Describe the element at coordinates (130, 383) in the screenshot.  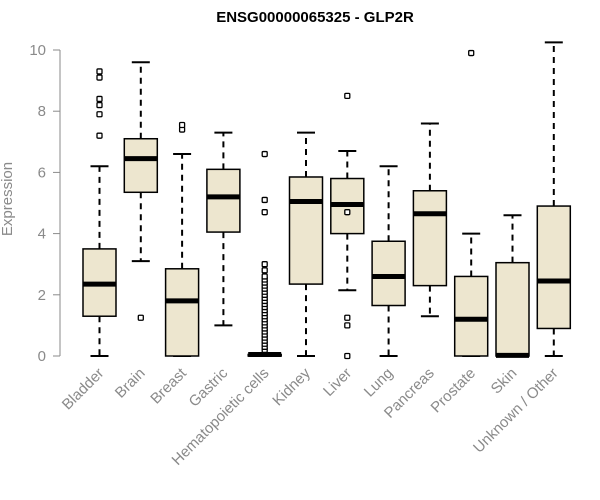
I see `x-tick-label: Brain` at that location.